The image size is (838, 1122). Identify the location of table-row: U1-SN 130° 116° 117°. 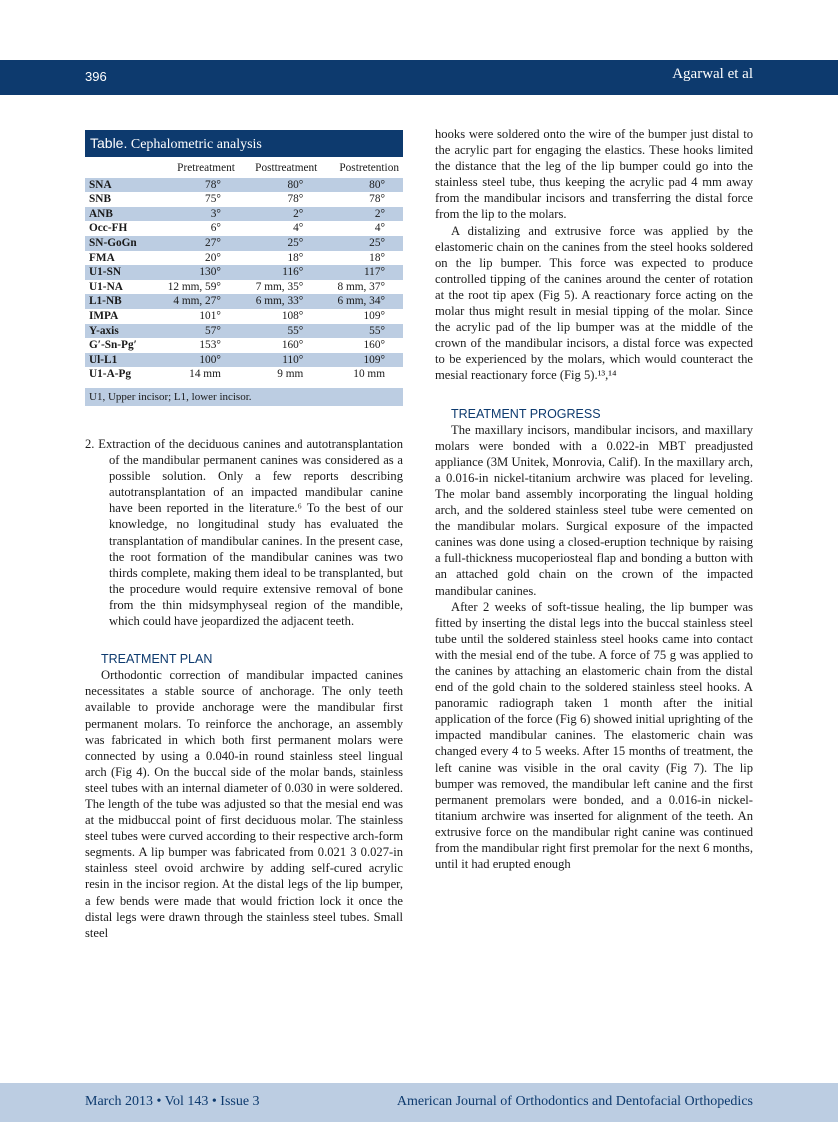
(244, 272).